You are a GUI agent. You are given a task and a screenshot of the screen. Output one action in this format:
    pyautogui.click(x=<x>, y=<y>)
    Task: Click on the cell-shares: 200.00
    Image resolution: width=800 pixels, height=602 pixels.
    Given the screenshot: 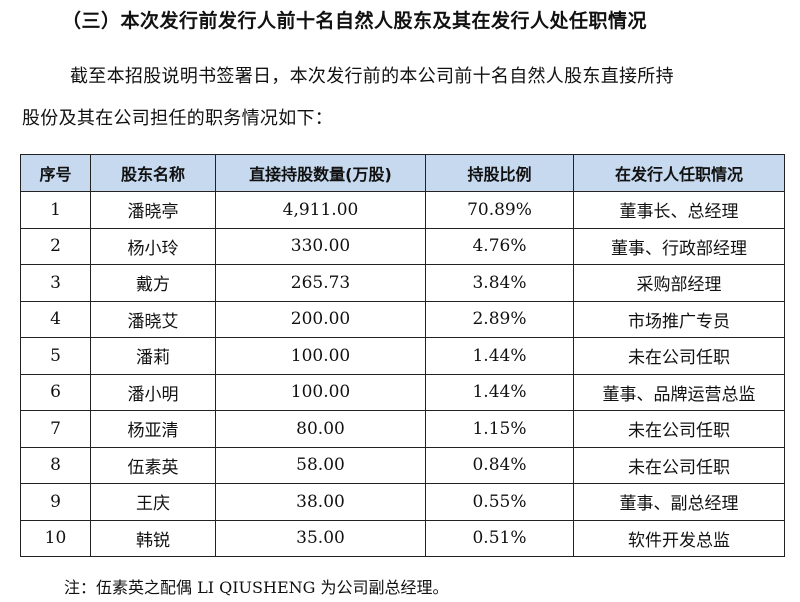 What is the action you would take?
    pyautogui.click(x=320, y=319)
    